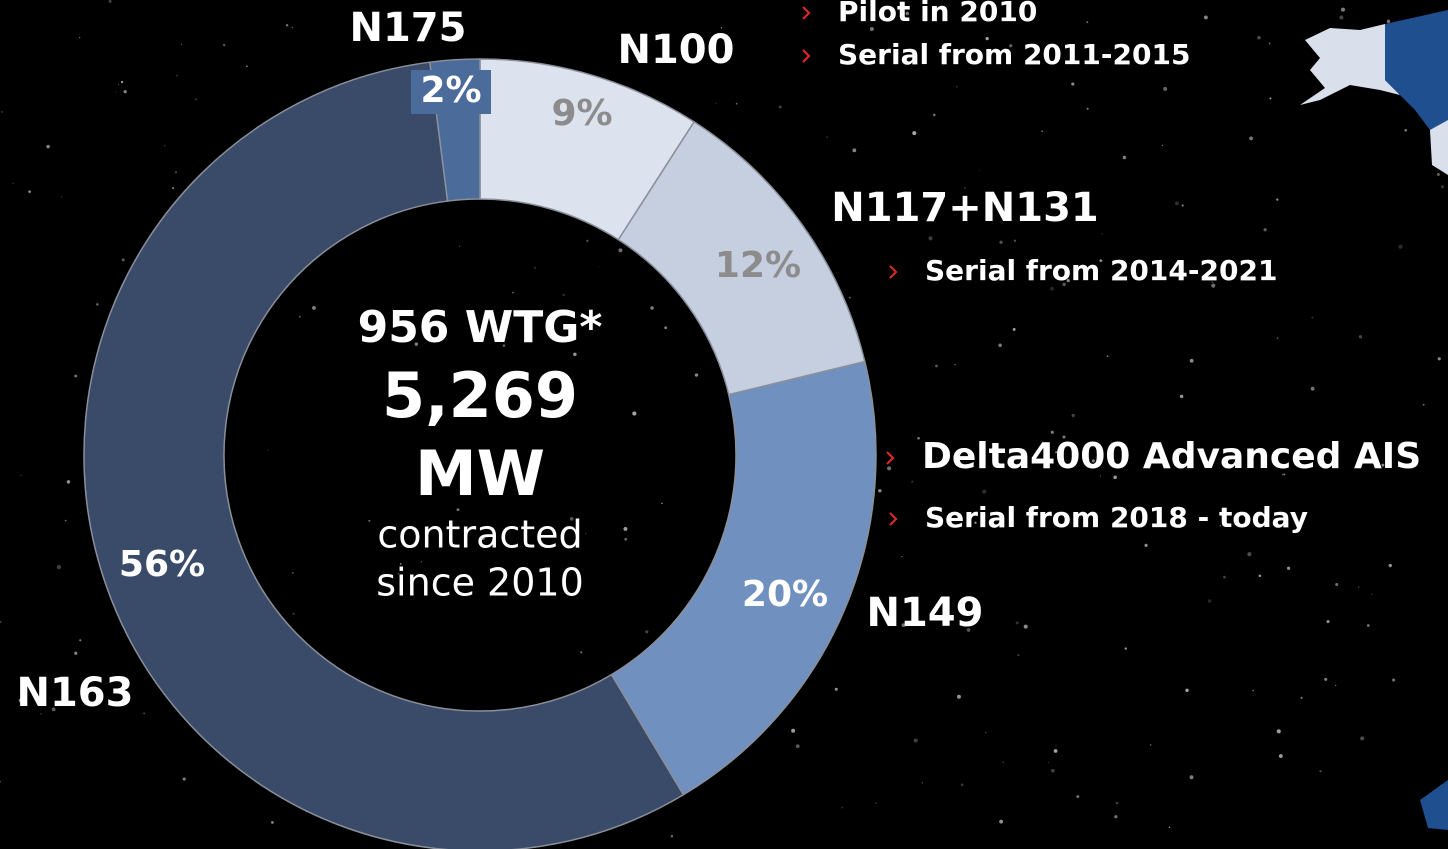 This screenshot has width=1448, height=849. I want to click on data-label: 9%, so click(581, 113).